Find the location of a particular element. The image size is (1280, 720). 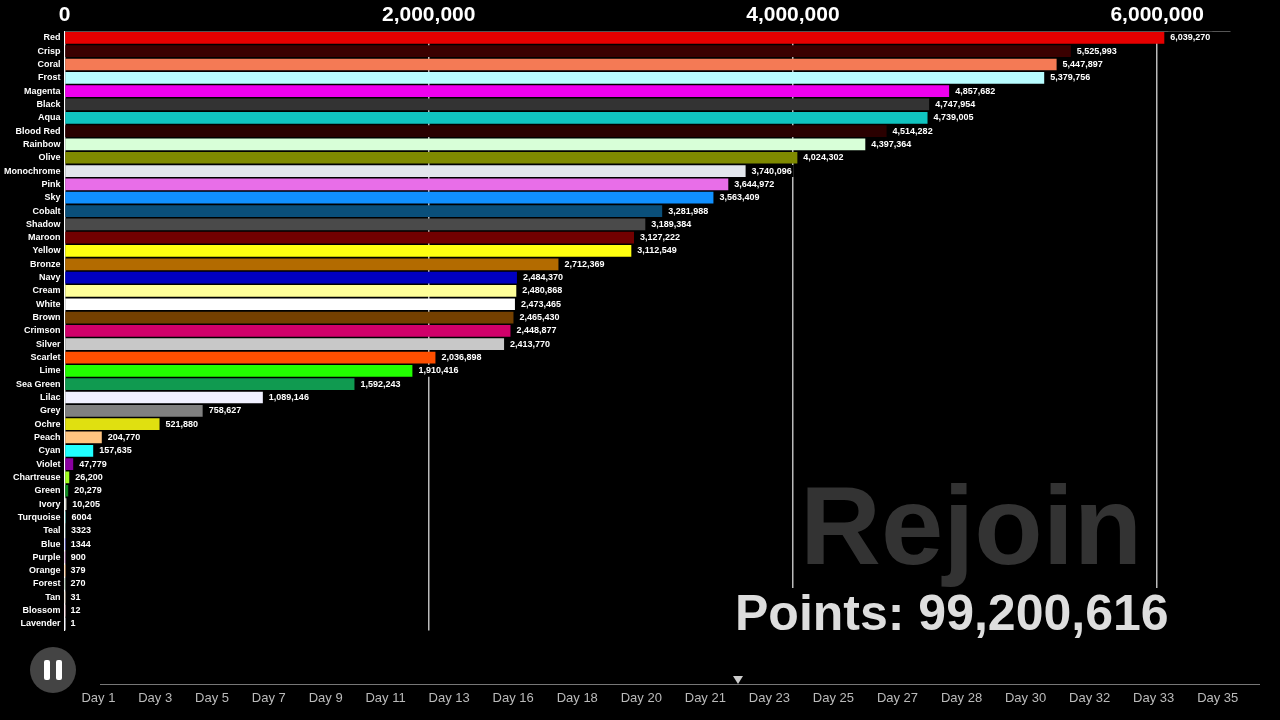

data-label: 4,857,682 is located at coordinates (975, 90).